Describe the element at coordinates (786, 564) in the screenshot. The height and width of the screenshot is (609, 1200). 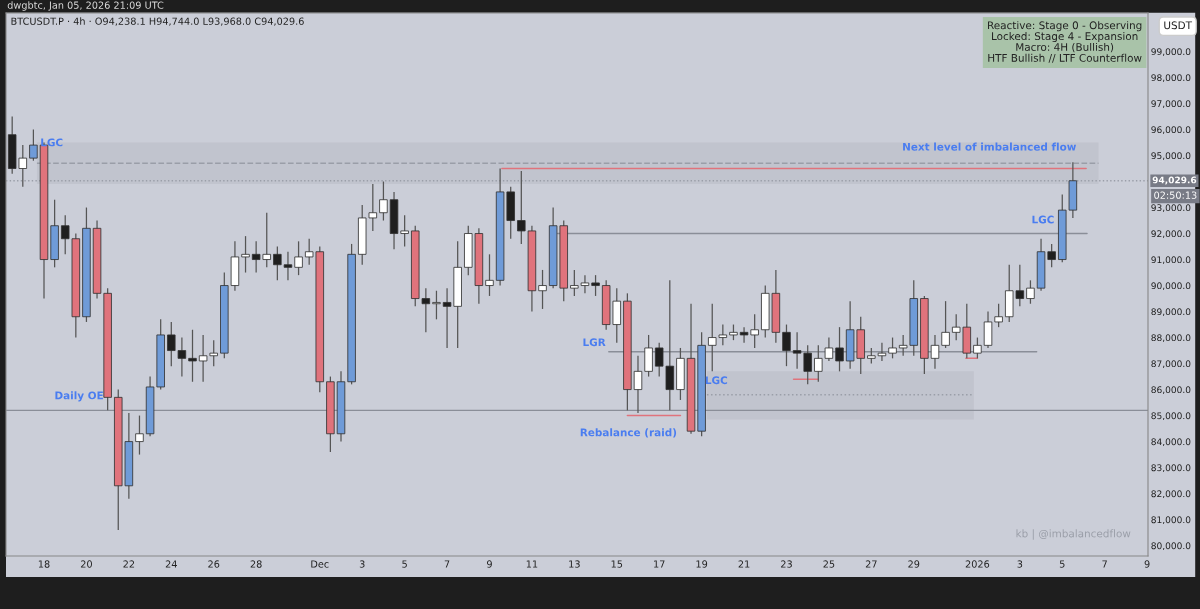
I see `x-tick-label: 23` at that location.